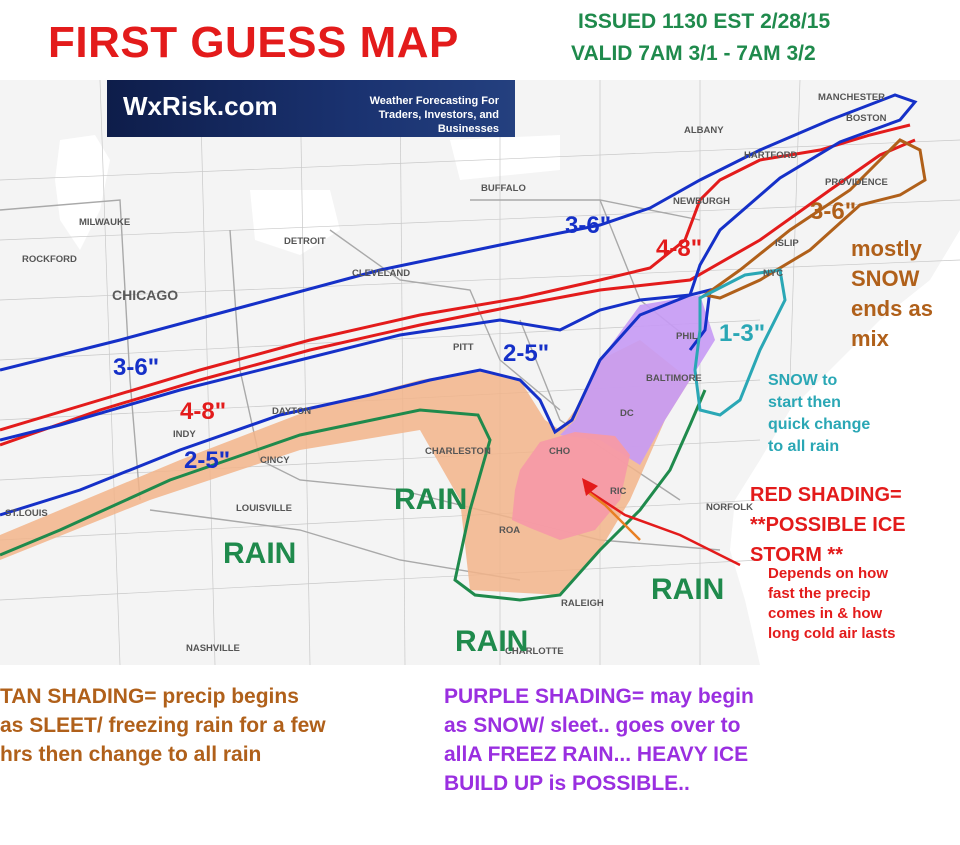  Describe the element at coordinates (866, 118) in the screenshot. I see `city-label: BOSTON` at that location.